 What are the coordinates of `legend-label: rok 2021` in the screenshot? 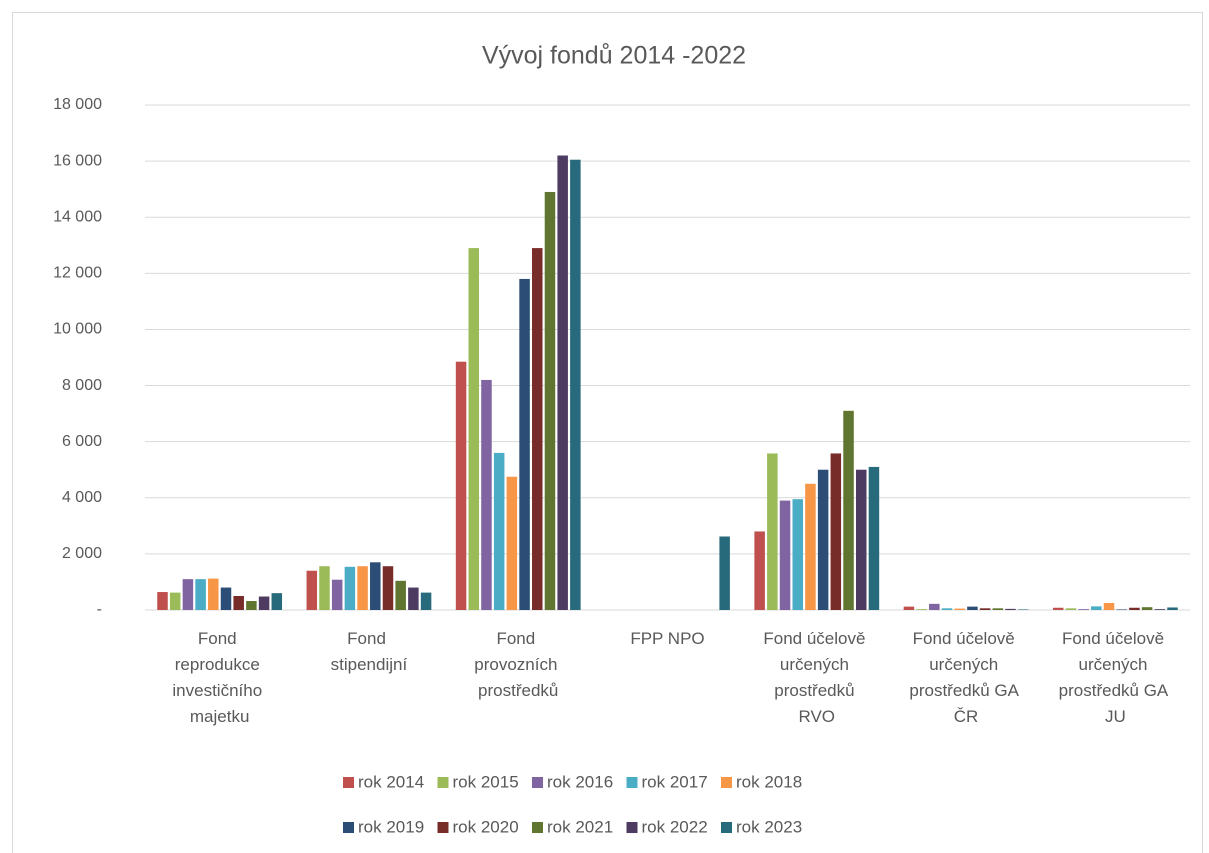 It's located at (580, 826).